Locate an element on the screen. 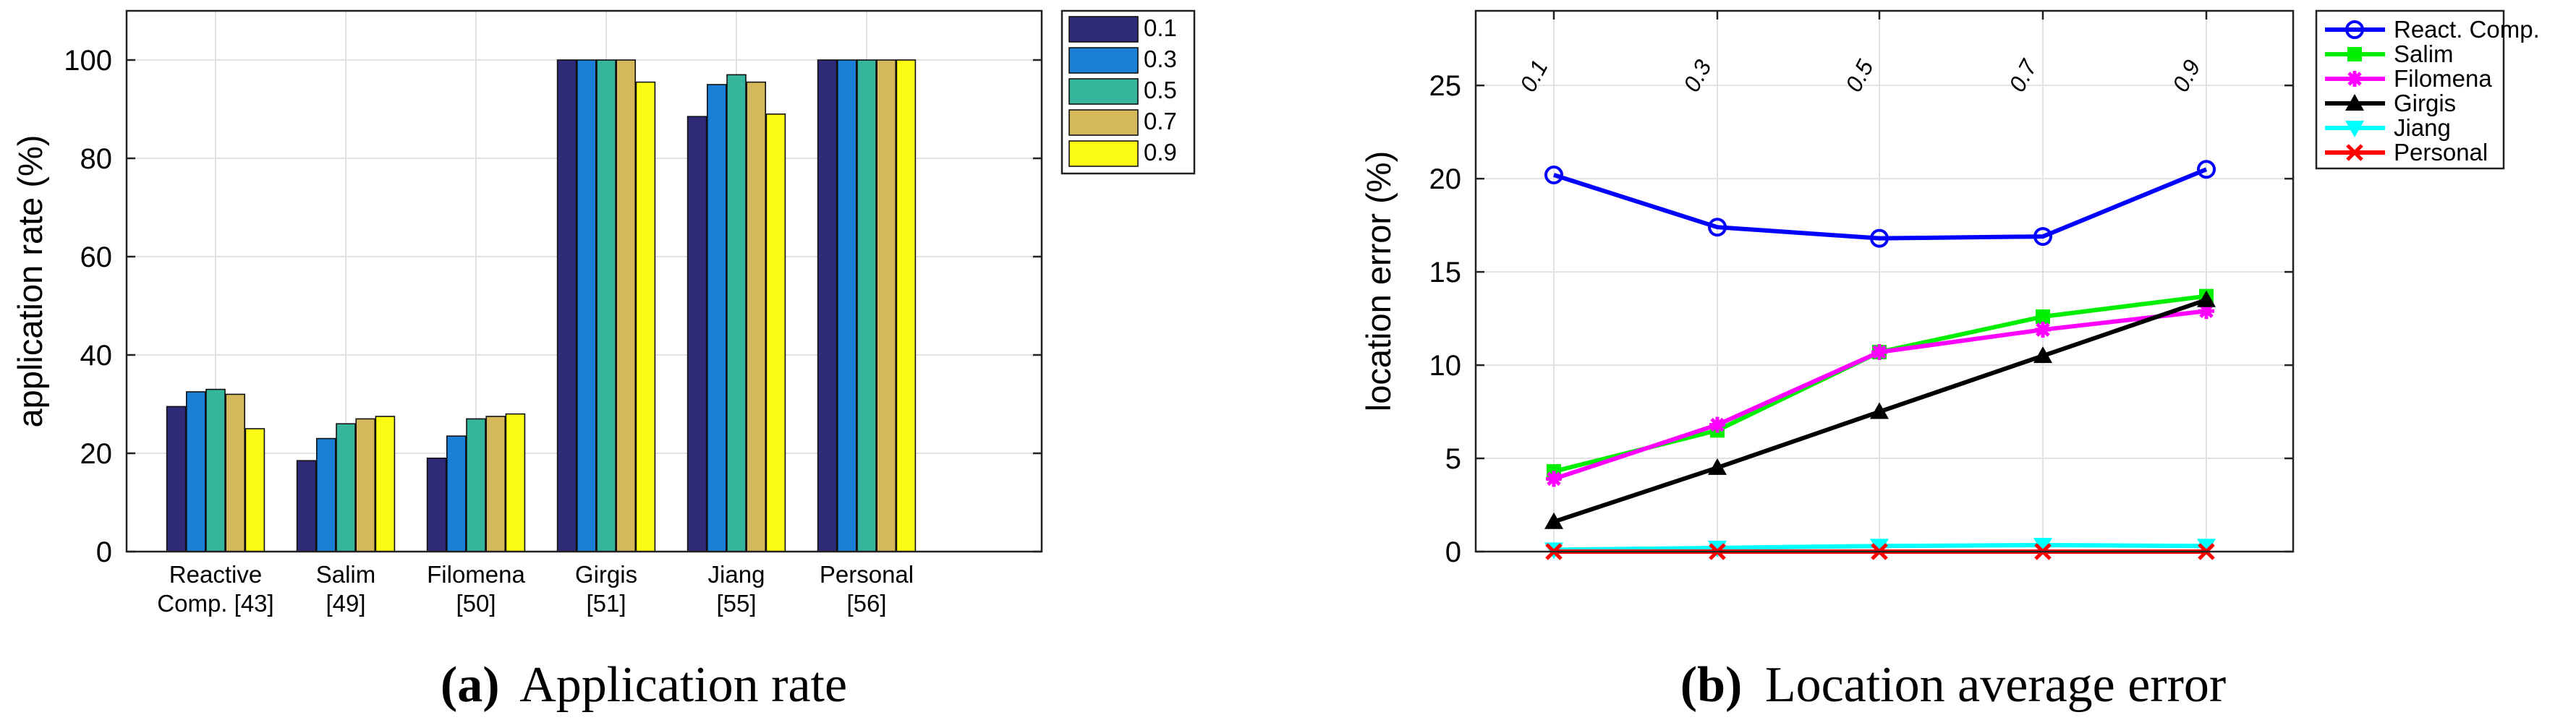 The image size is (2576, 728). line-chart-y-tick-label: 0 is located at coordinates (1453, 552).